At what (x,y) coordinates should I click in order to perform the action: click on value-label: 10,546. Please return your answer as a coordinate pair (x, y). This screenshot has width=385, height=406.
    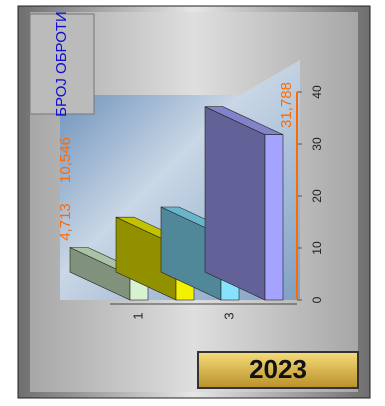
    Looking at the image, I should click on (65, 160).